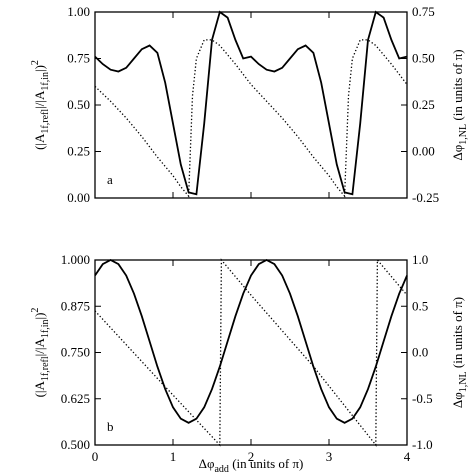 The width and height of the screenshot is (474, 474). What do you see at coordinates (423, 151) in the screenshot?
I see `y2-tick-label: 0.00` at bounding box center [423, 151].